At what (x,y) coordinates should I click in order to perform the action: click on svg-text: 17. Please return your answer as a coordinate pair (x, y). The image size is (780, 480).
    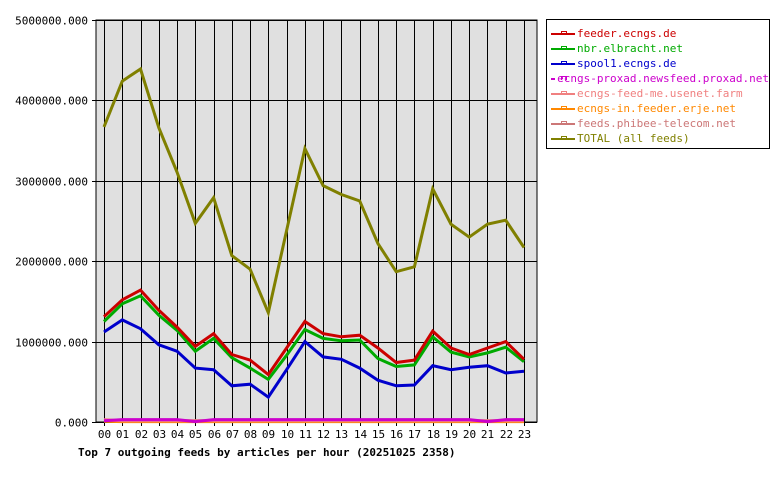
    Looking at the image, I should click on (414, 434).